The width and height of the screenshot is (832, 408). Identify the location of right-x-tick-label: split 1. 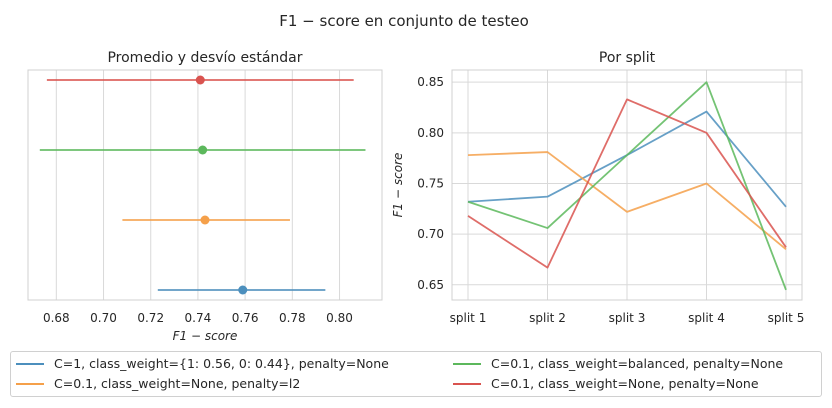
(468, 318).